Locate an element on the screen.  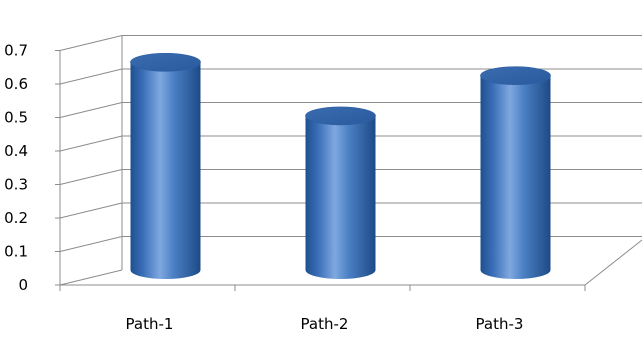
floor-right-edge is located at coordinates (613, 262).